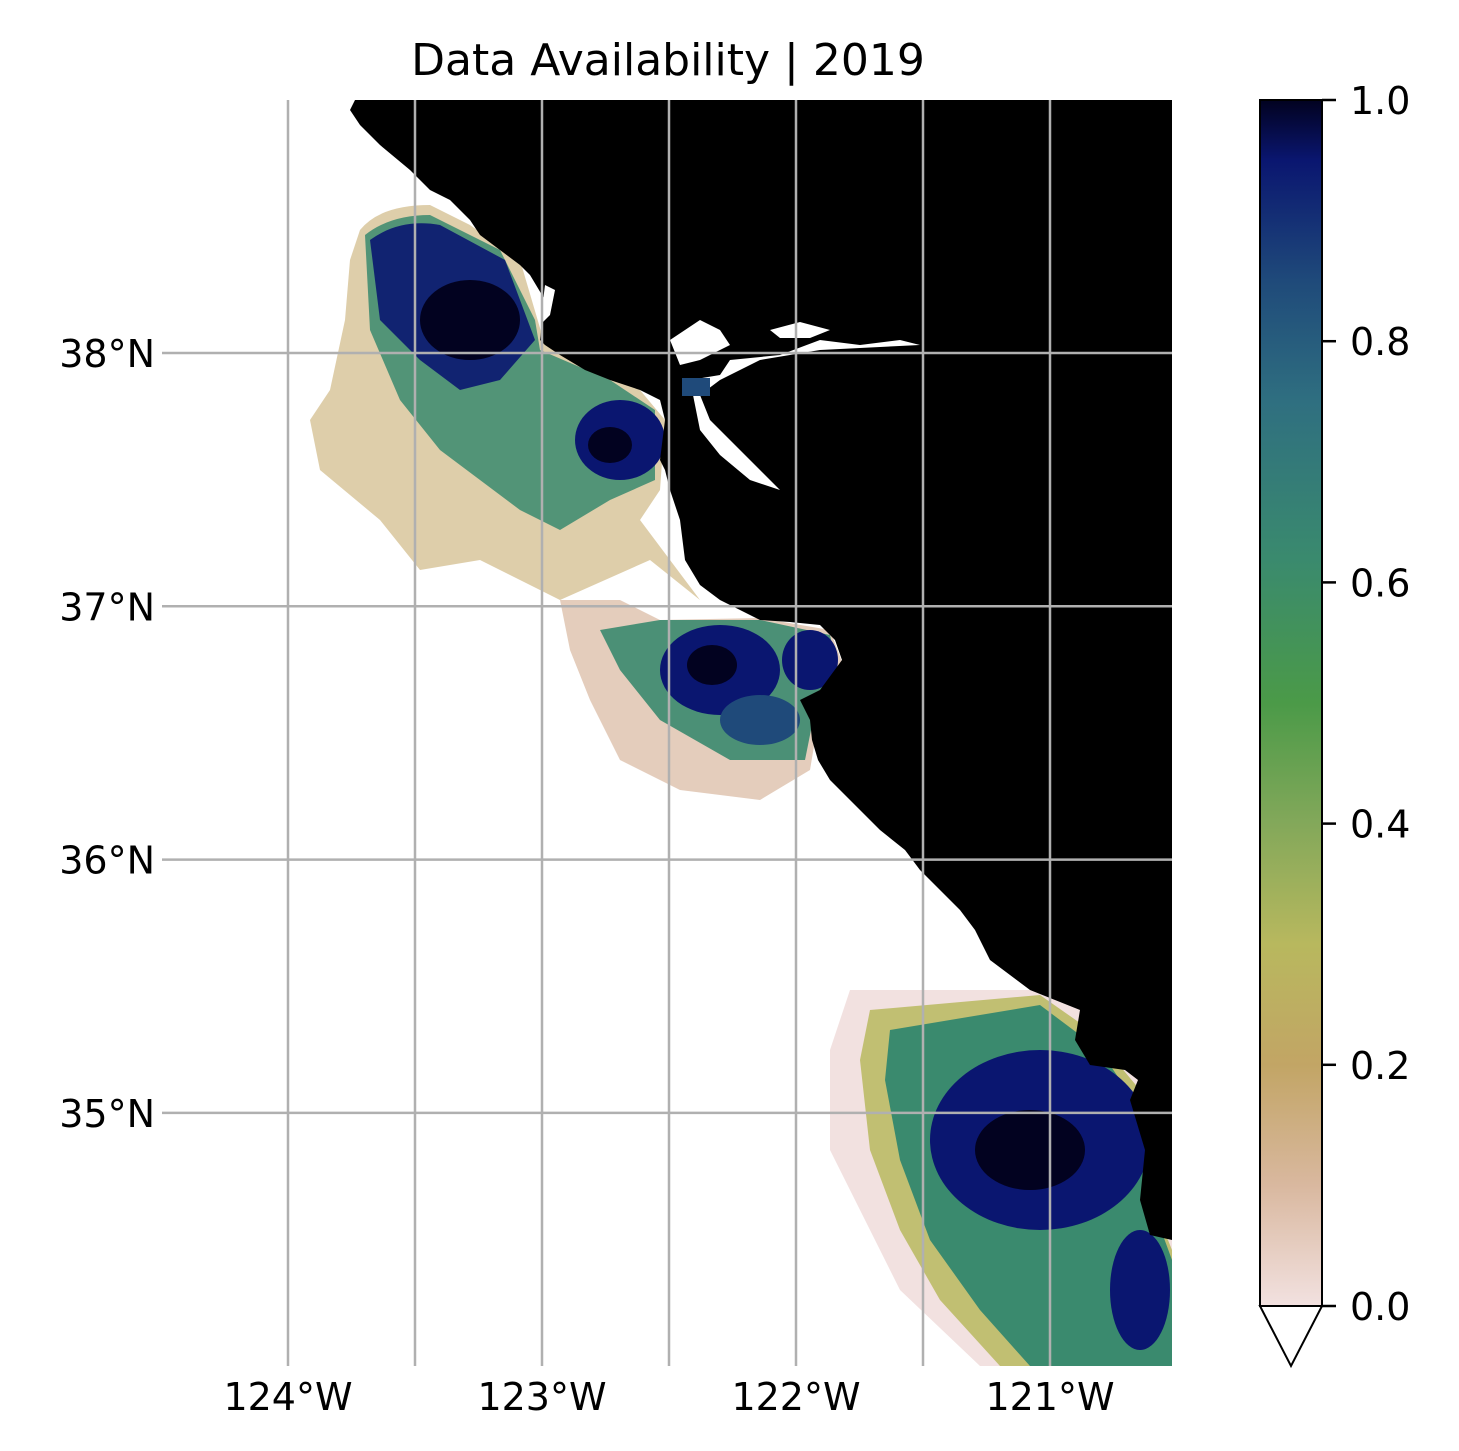  What do you see at coordinates (696, 387) in the screenshot?
I see `golden-gate-highlight` at bounding box center [696, 387].